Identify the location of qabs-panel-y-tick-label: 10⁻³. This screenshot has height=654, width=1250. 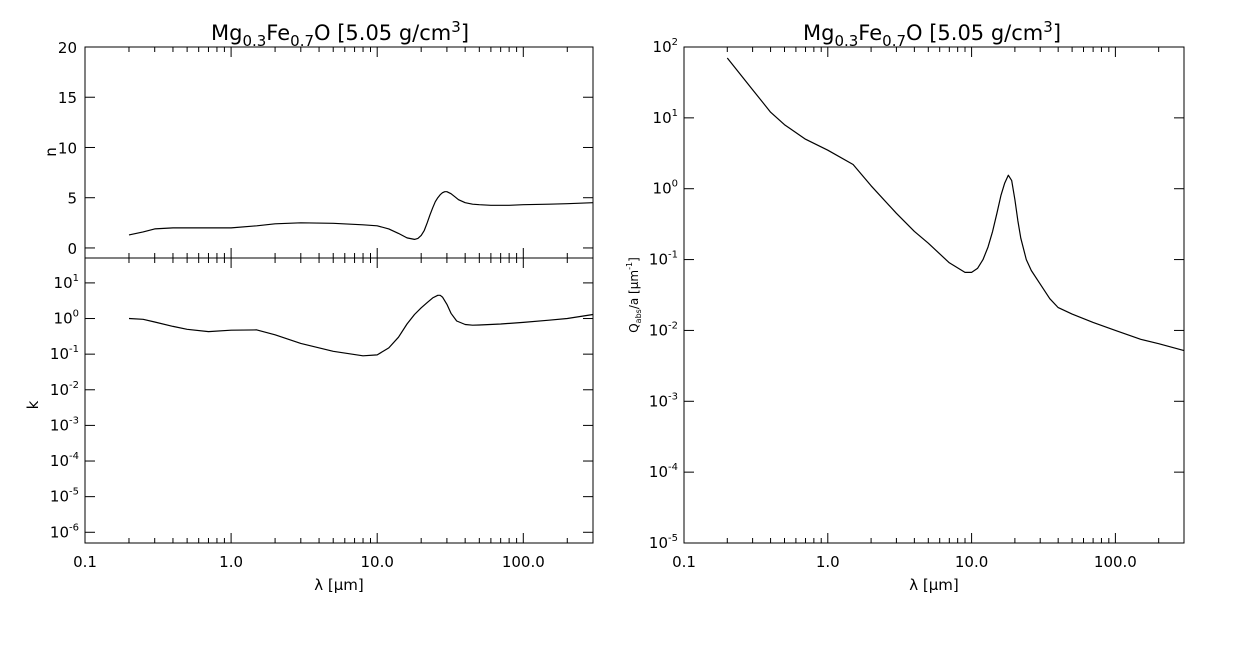
(663, 400).